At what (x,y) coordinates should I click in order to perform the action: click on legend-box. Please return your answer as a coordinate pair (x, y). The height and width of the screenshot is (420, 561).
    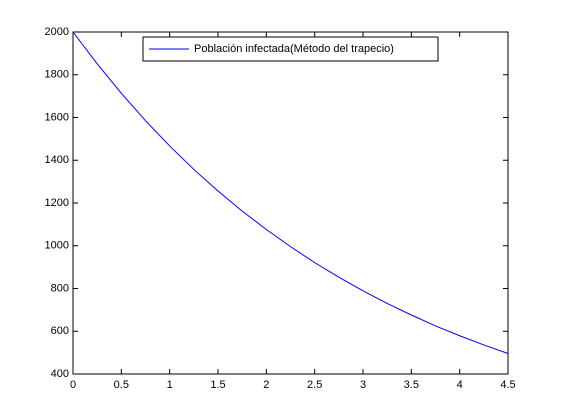
    Looking at the image, I should click on (290, 49).